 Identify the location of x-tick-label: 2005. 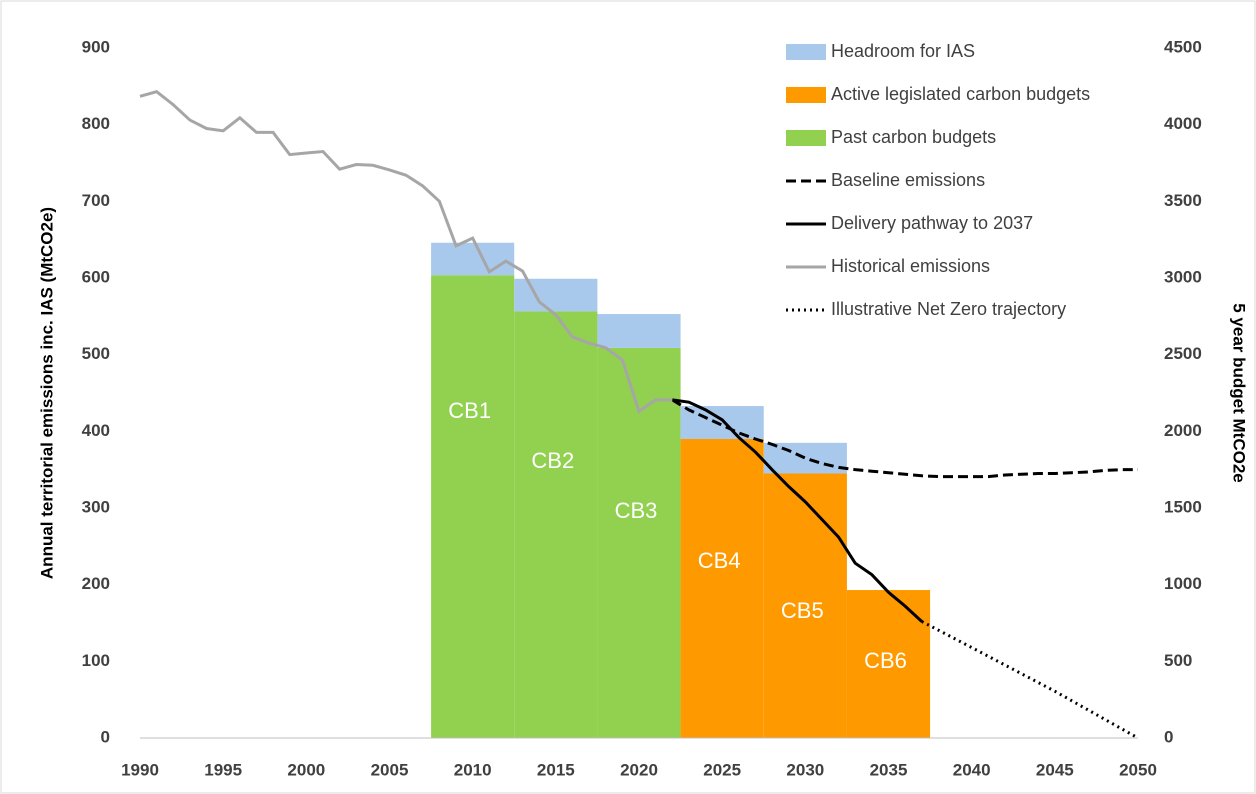
(390, 769).